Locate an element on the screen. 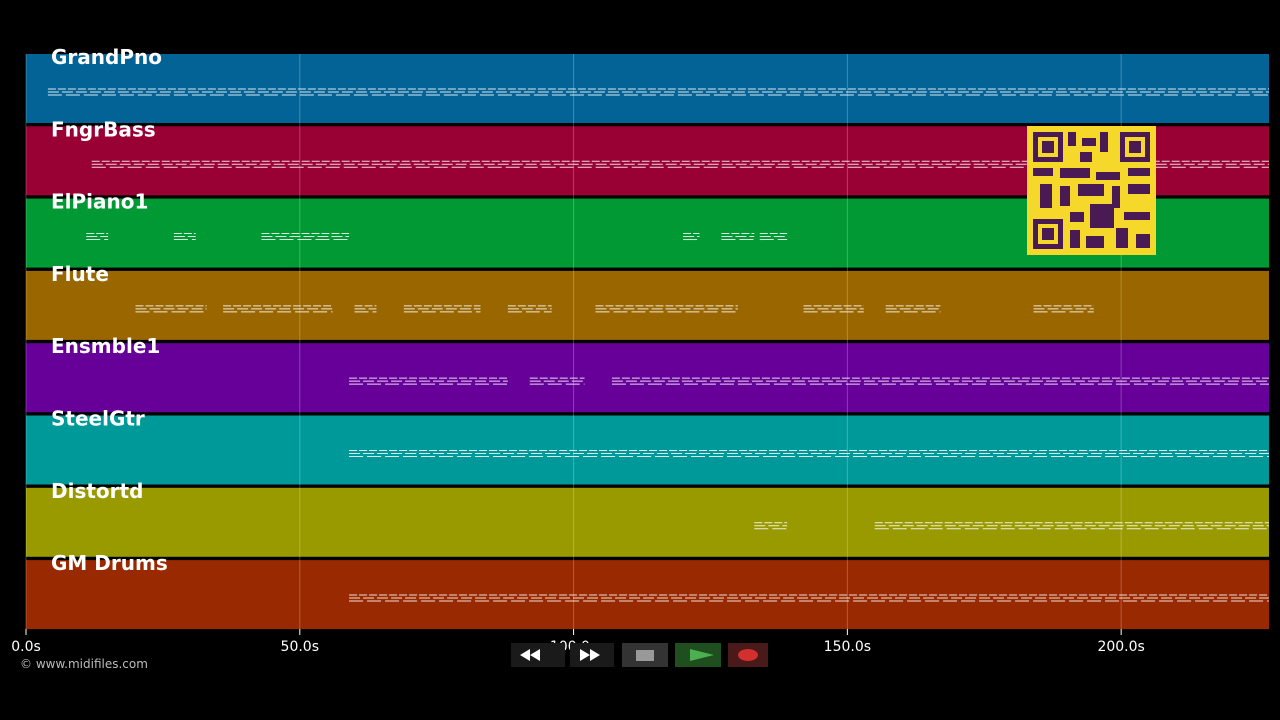  track-name: Flute is located at coordinates (80, 274).